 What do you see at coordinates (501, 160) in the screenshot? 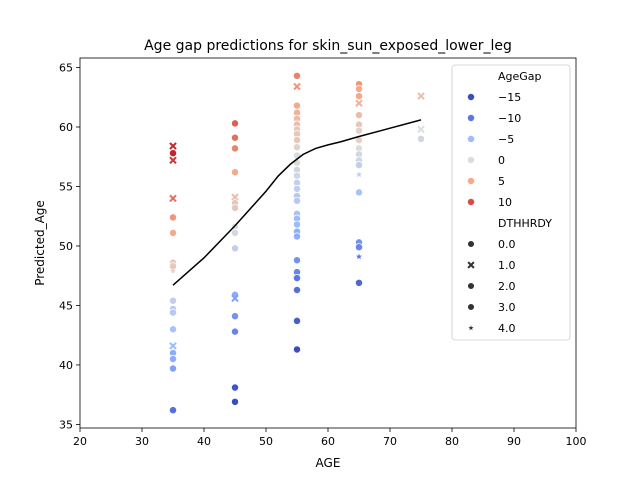
I see `legend-hue-label: 0` at bounding box center [501, 160].